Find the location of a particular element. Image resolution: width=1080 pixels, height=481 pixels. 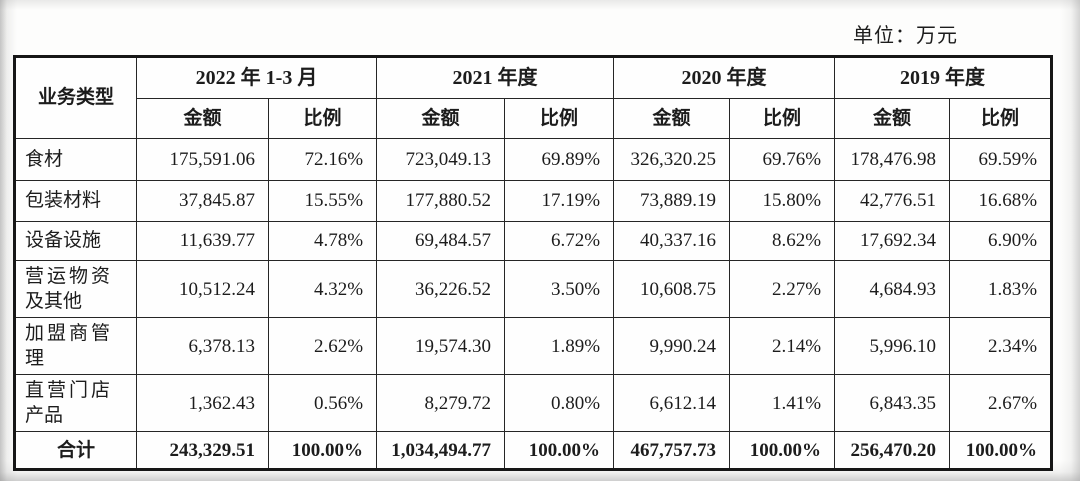

ratio-cell: 15.80% is located at coordinates (782, 201).